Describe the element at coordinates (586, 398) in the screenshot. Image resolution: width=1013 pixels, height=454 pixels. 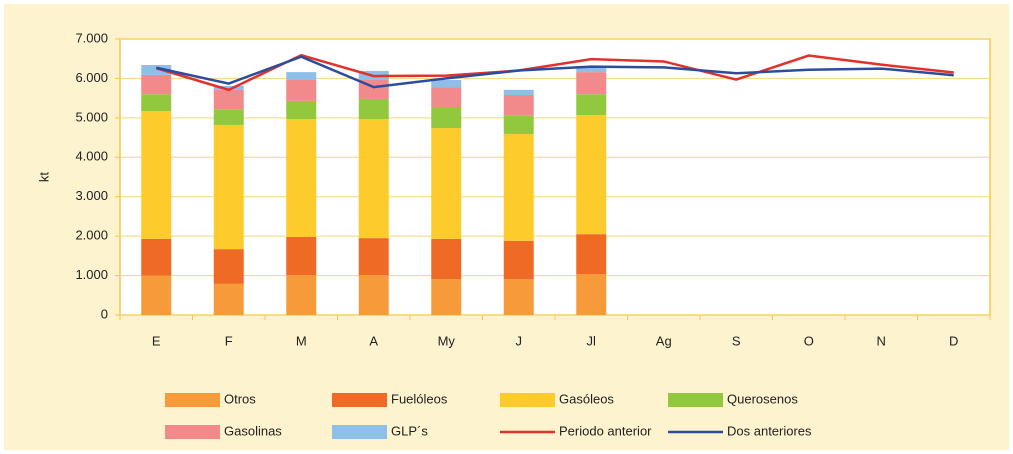
I see `legend-label: Gasóleos` at that location.